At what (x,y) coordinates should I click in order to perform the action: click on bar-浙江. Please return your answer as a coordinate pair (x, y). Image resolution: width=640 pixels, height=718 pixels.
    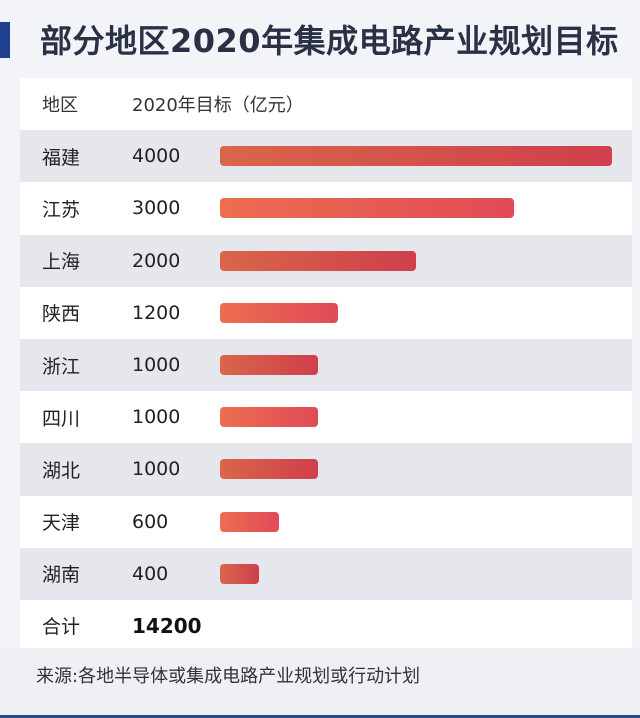
    Looking at the image, I should click on (269, 364).